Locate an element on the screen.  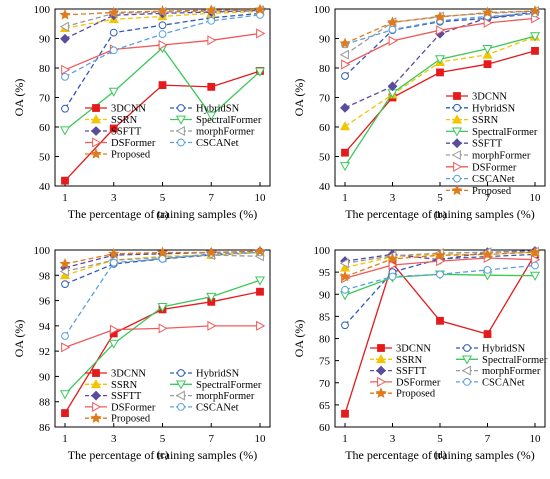
series-spectralformer is located at coordinates (440, 102).